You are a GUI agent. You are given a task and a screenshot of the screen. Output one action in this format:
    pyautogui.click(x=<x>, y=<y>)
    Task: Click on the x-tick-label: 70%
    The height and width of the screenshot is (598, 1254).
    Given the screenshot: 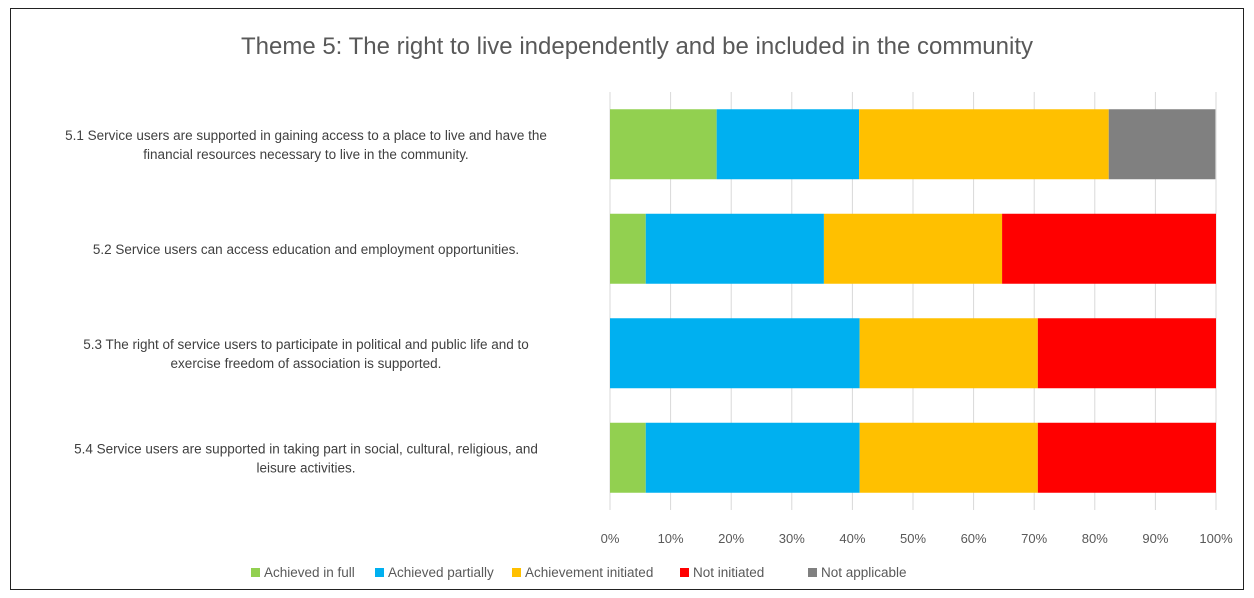 What is the action you would take?
    pyautogui.click(x=1034, y=538)
    